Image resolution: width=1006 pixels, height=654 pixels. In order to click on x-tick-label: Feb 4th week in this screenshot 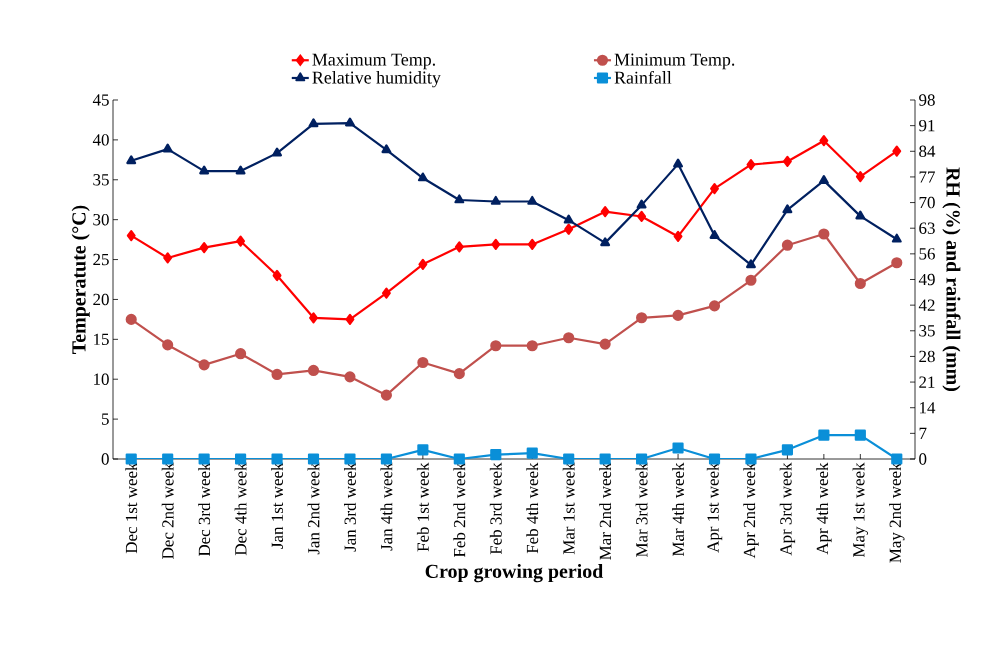, I will do `click(532, 508)`.